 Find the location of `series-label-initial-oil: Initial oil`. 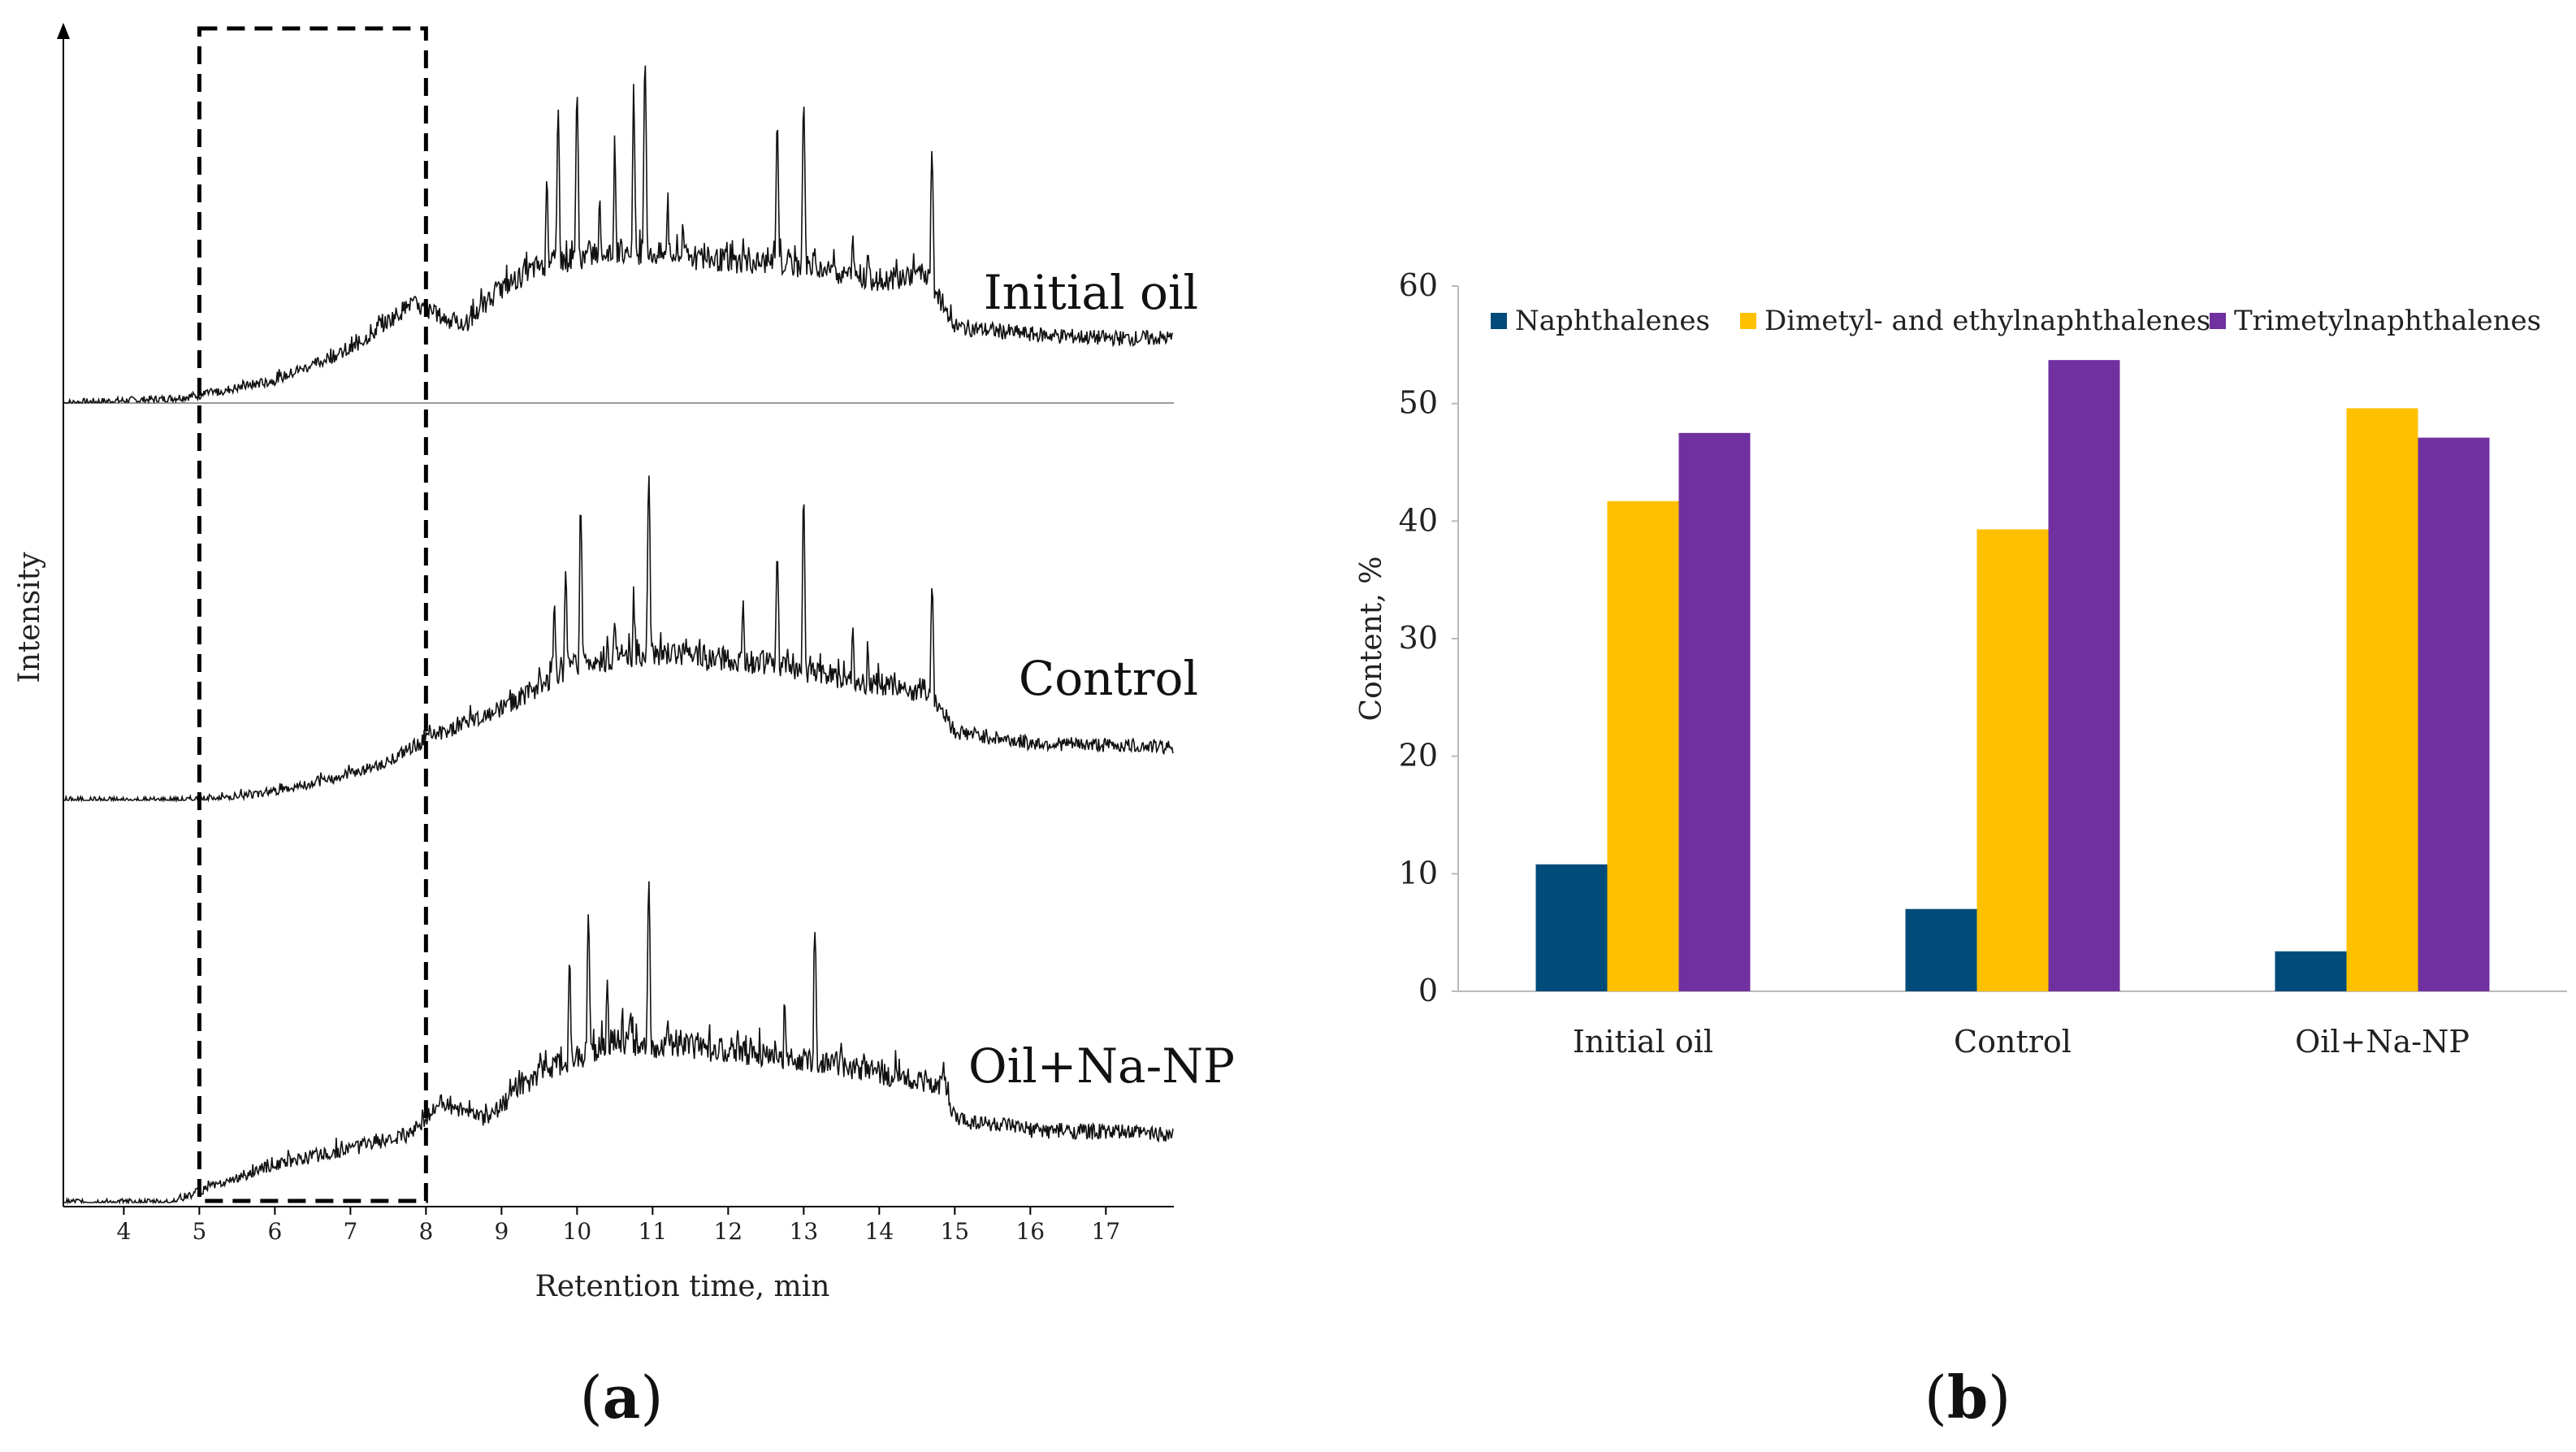

series-label-initial-oil: Initial oil is located at coordinates (1091, 292).